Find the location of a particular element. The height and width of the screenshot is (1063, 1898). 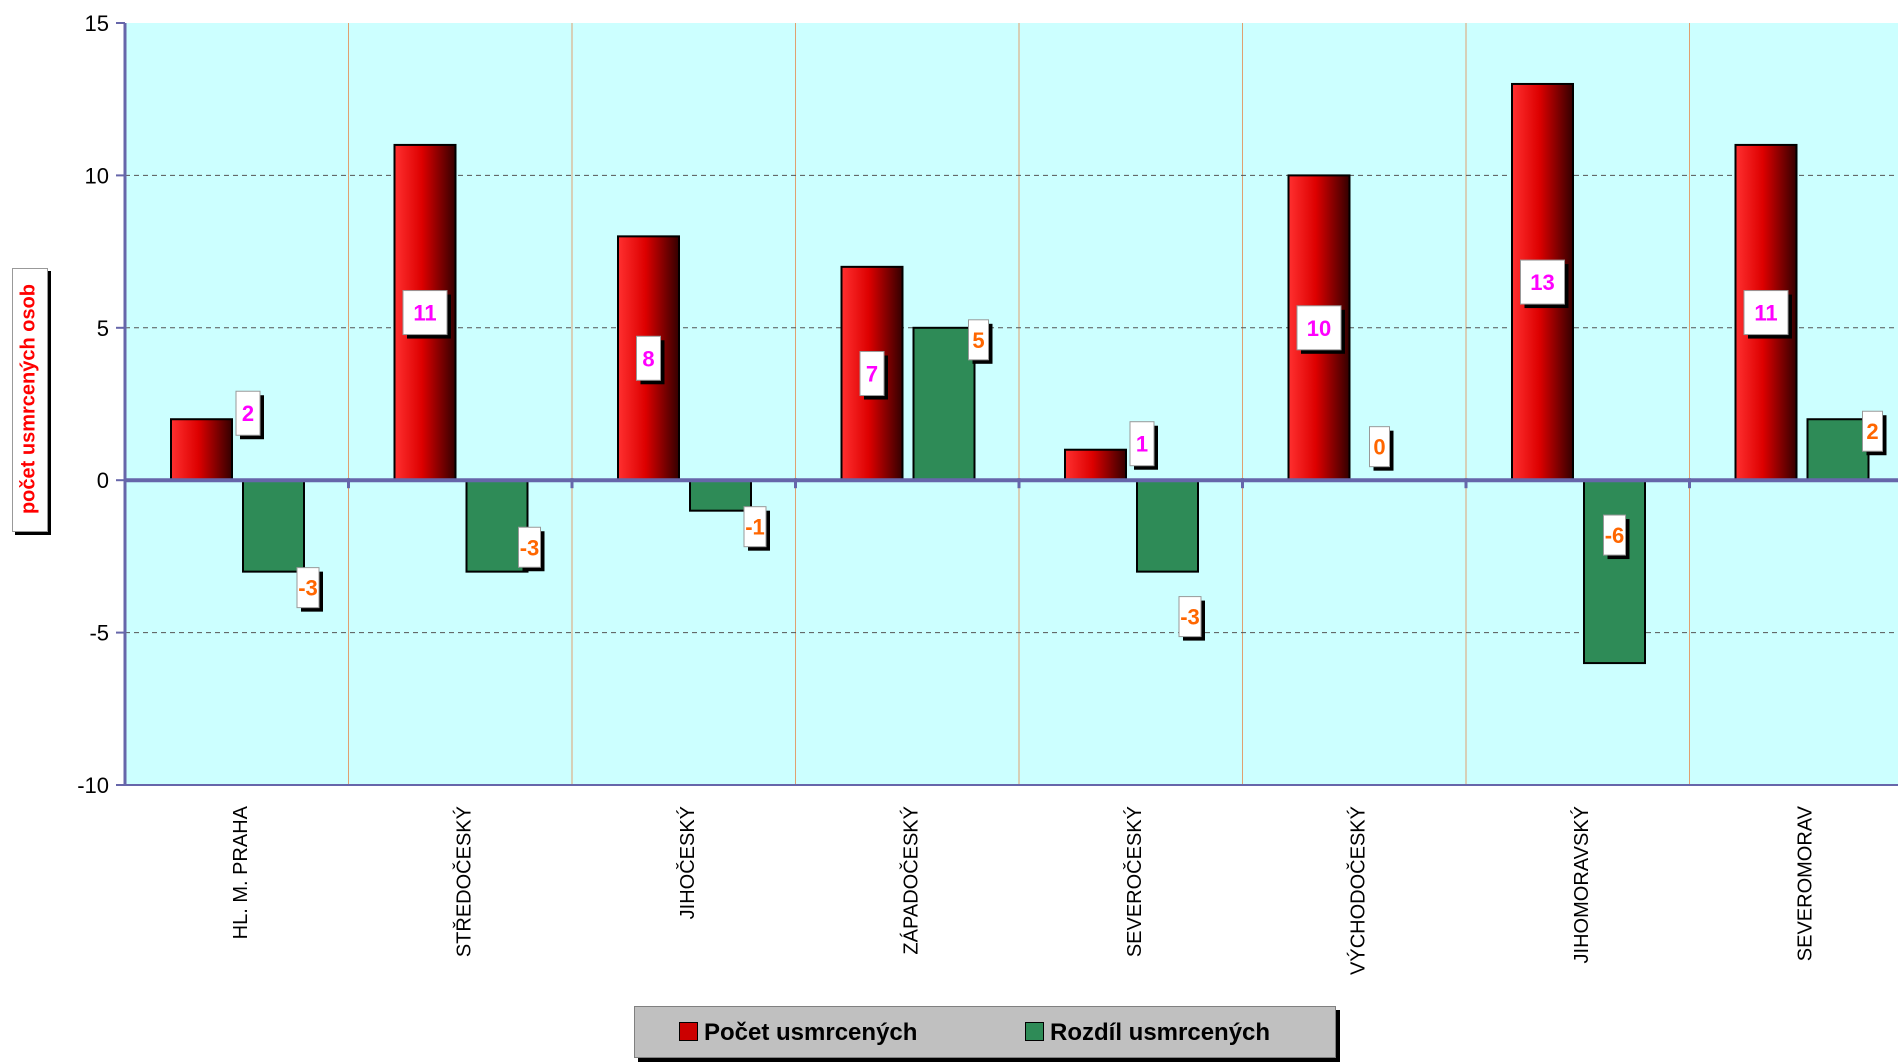

x-tick-label: STŘEDOČESKÝ is located at coordinates (463, 881).